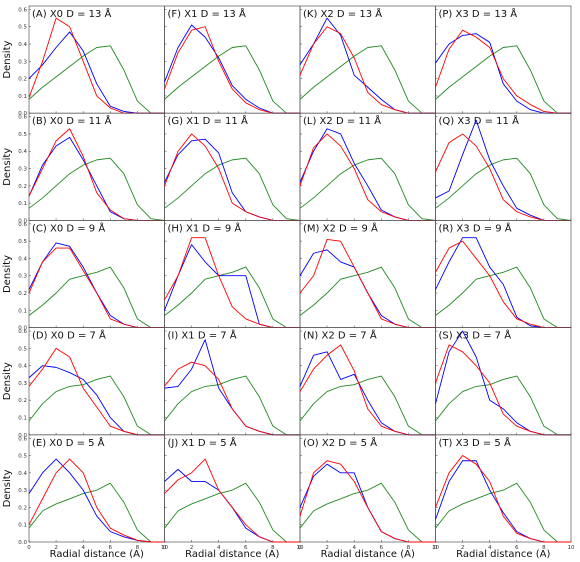 This screenshot has height=562, width=580. What do you see at coordinates (69, 335) in the screenshot?
I see `panel-title: (D) X0 D = 7 Å` at bounding box center [69, 335].